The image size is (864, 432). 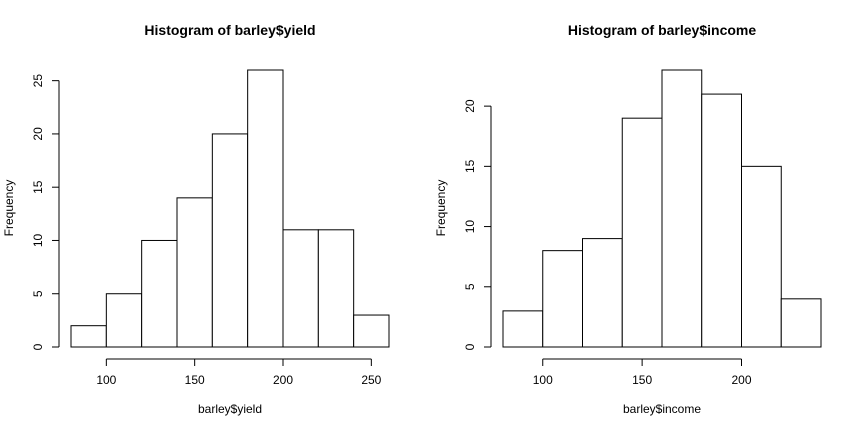 What do you see at coordinates (45, 212) in the screenshot?
I see `y-axis: 0 5 10 15 20 25` at bounding box center [45, 212].